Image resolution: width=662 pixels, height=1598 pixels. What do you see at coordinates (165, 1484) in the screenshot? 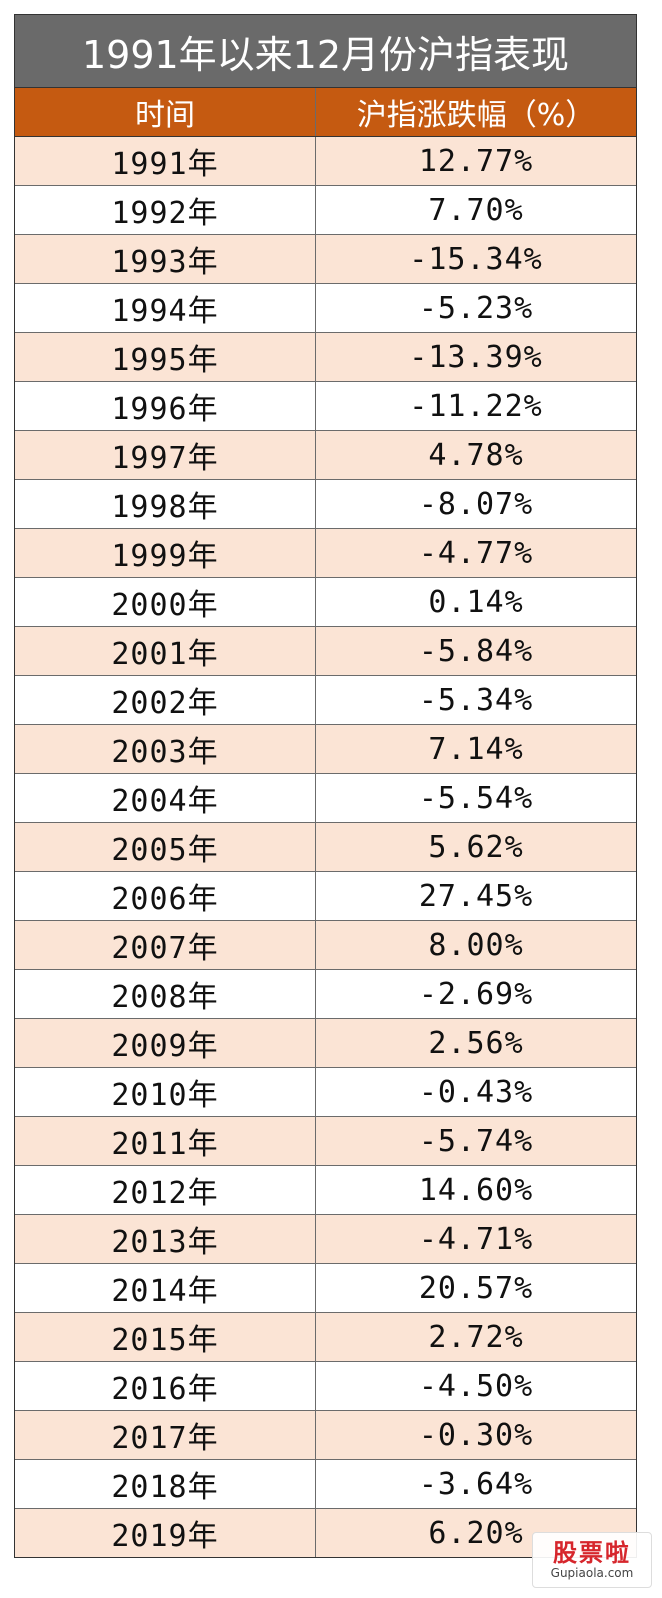
I see `year-cell: 2018年` at bounding box center [165, 1484].